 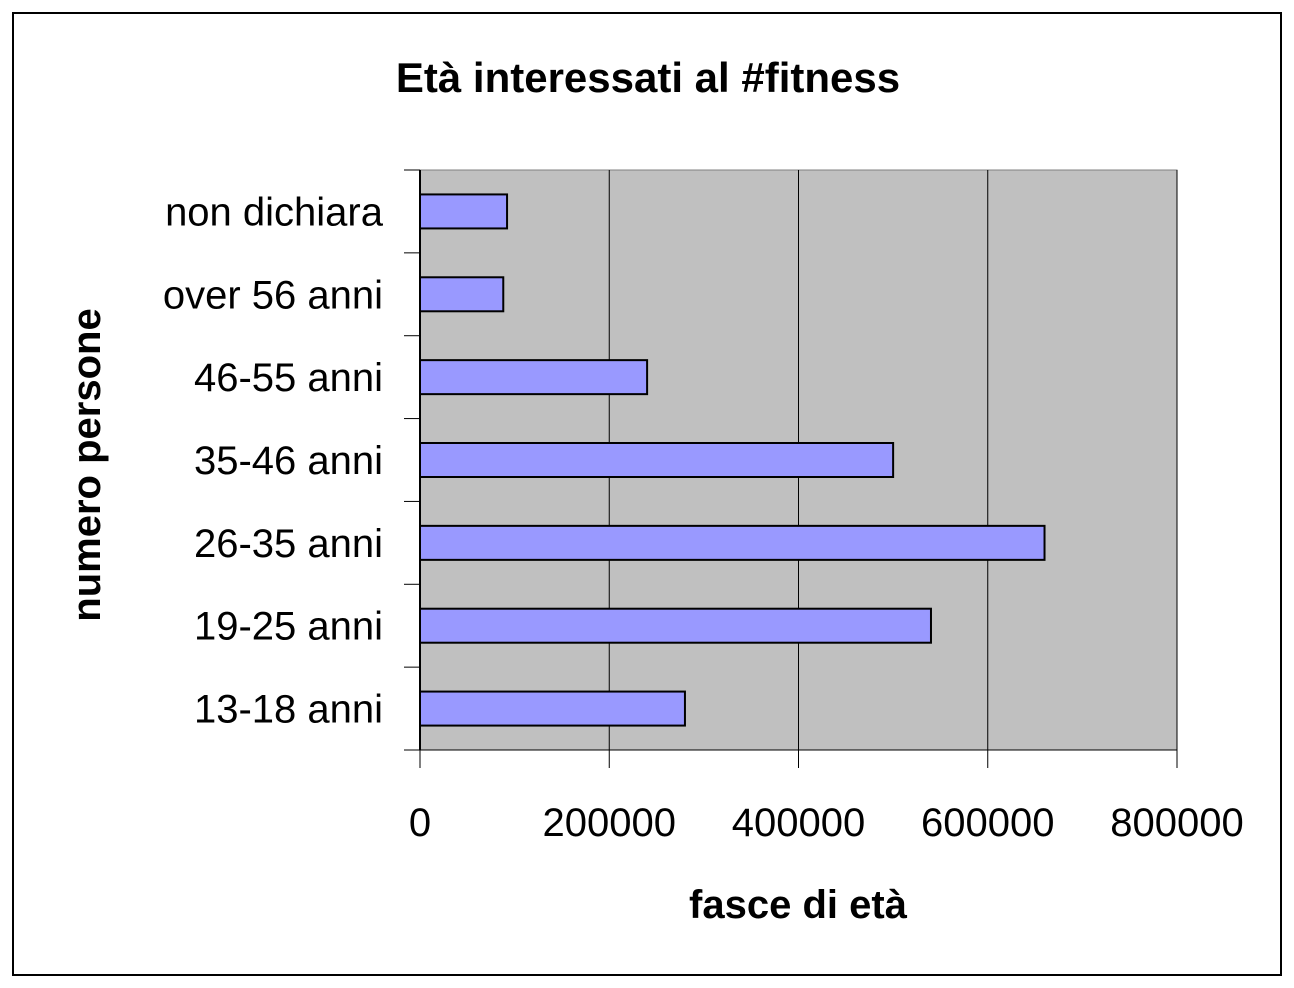 I want to click on category-label: non dichiara, so click(x=274, y=212).